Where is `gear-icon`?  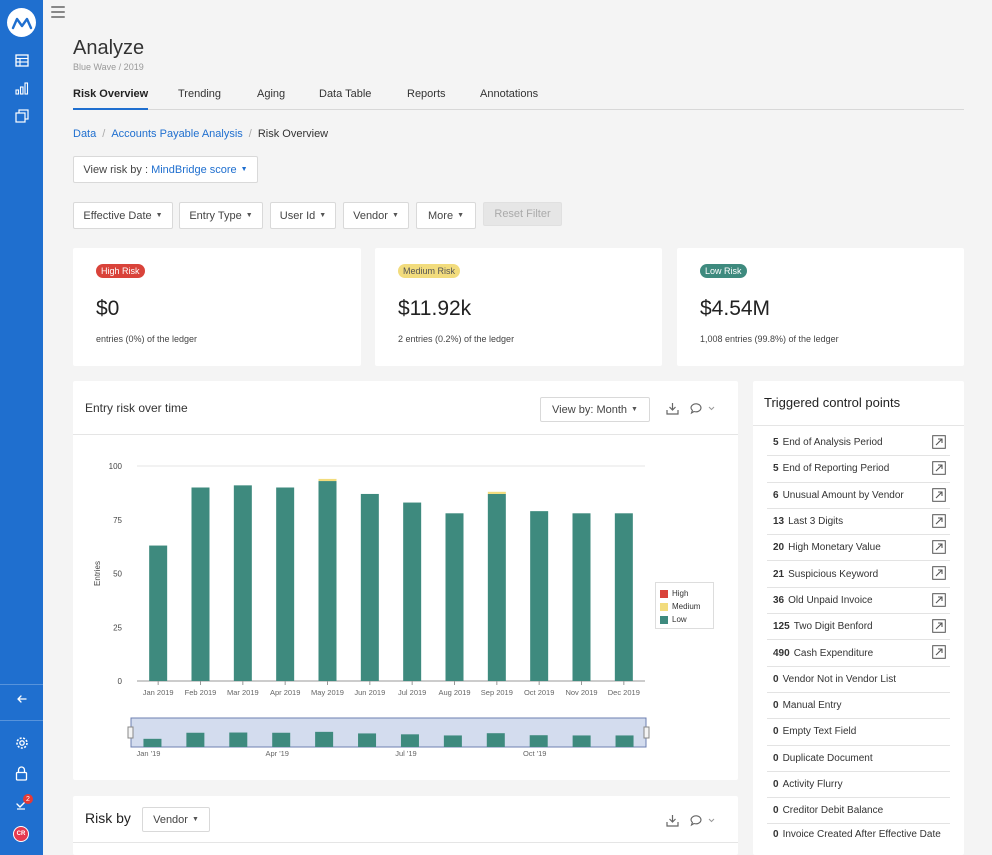 gear-icon is located at coordinates (21, 743).